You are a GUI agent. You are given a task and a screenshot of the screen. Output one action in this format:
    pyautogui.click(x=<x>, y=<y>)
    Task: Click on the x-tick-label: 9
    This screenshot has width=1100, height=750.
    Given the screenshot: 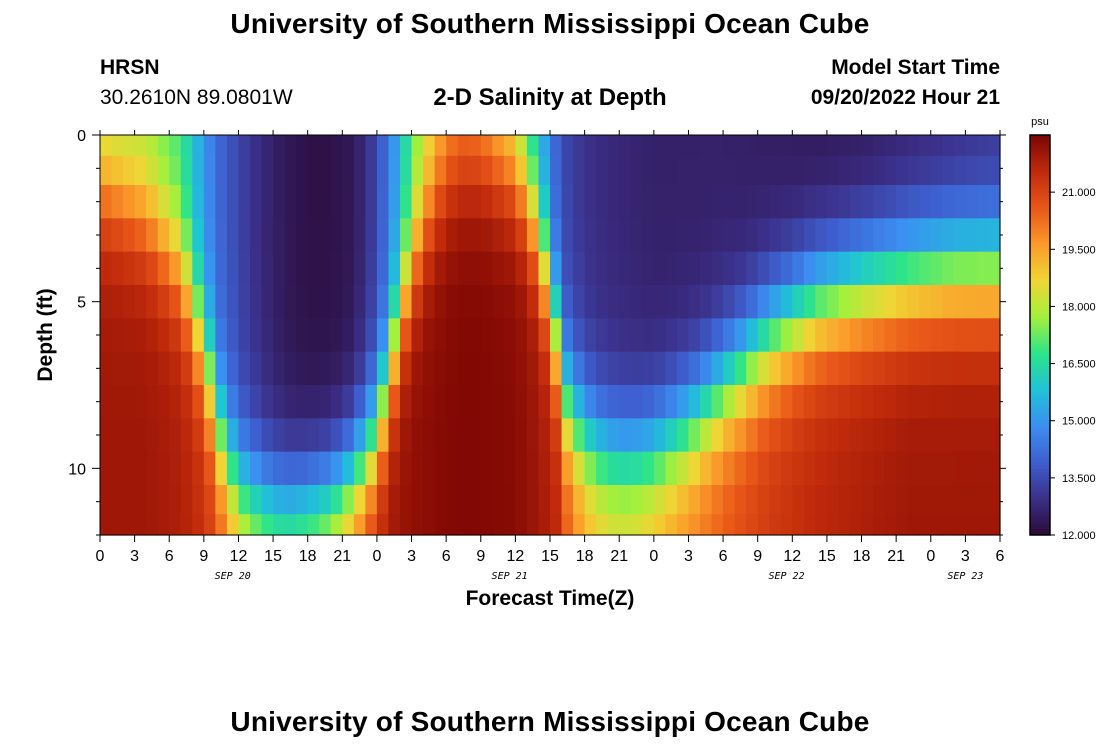 What is the action you would take?
    pyautogui.click(x=757, y=556)
    